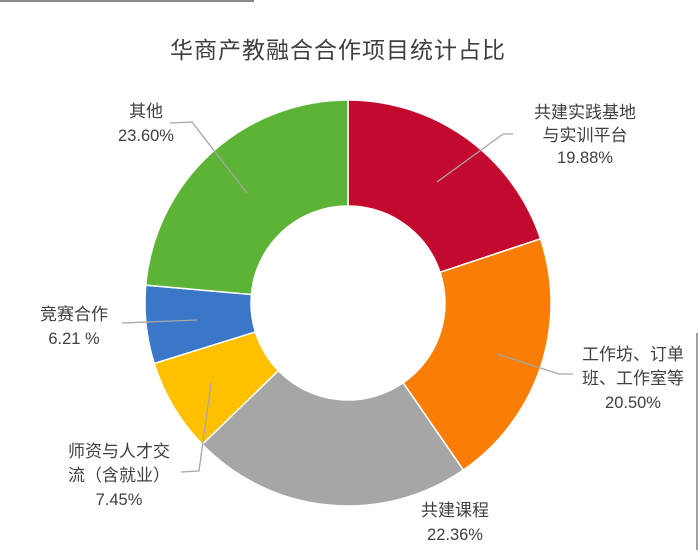 The image size is (698, 550). Describe the element at coordinates (585, 112) in the screenshot. I see `segment-label-line: 共建实践基地` at that location.